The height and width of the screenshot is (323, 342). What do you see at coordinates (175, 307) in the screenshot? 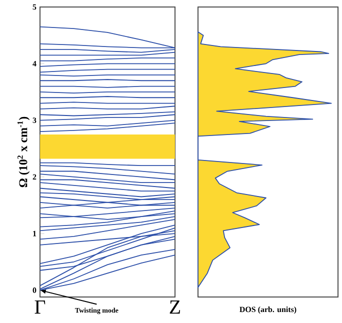
I see `x-tick-label: Z` at bounding box center [175, 307].